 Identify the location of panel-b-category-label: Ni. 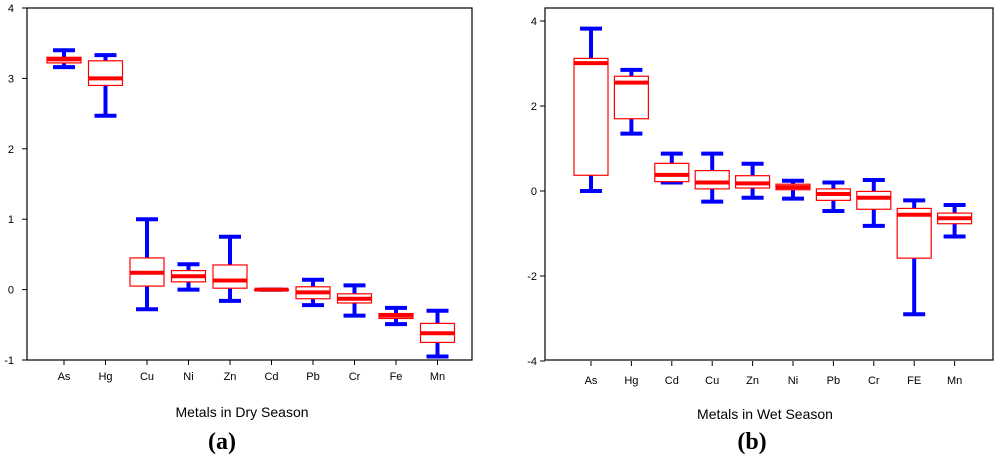
(793, 381).